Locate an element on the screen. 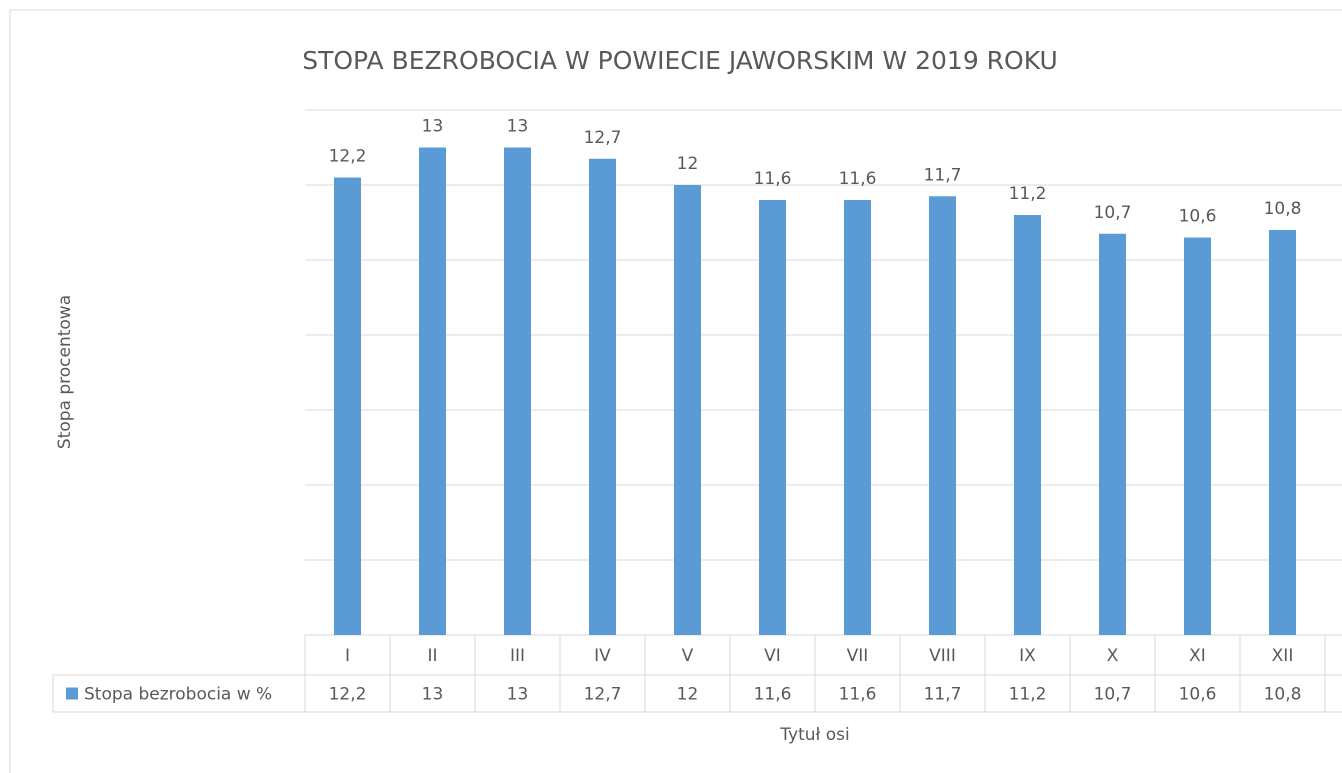 The width and height of the screenshot is (1342, 773). y-axis-title: Stopa procentowa is located at coordinates (65, 372).